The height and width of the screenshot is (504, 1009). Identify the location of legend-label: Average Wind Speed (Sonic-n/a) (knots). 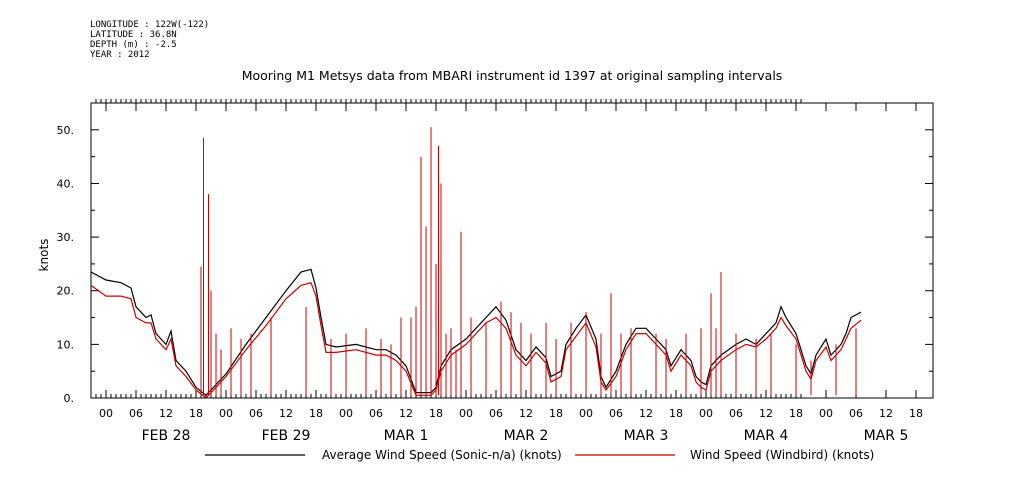
(442, 455).